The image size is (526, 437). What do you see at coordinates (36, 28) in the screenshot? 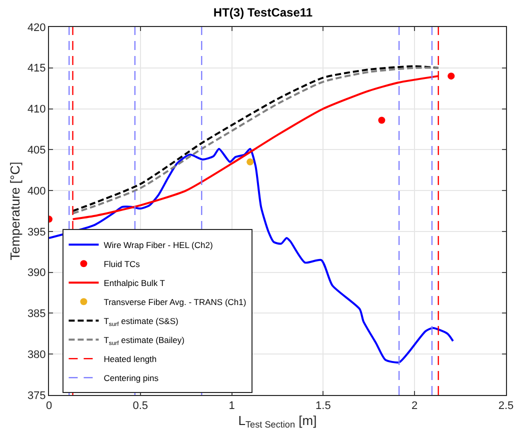
I see `y-tick-label: 420` at bounding box center [36, 28].